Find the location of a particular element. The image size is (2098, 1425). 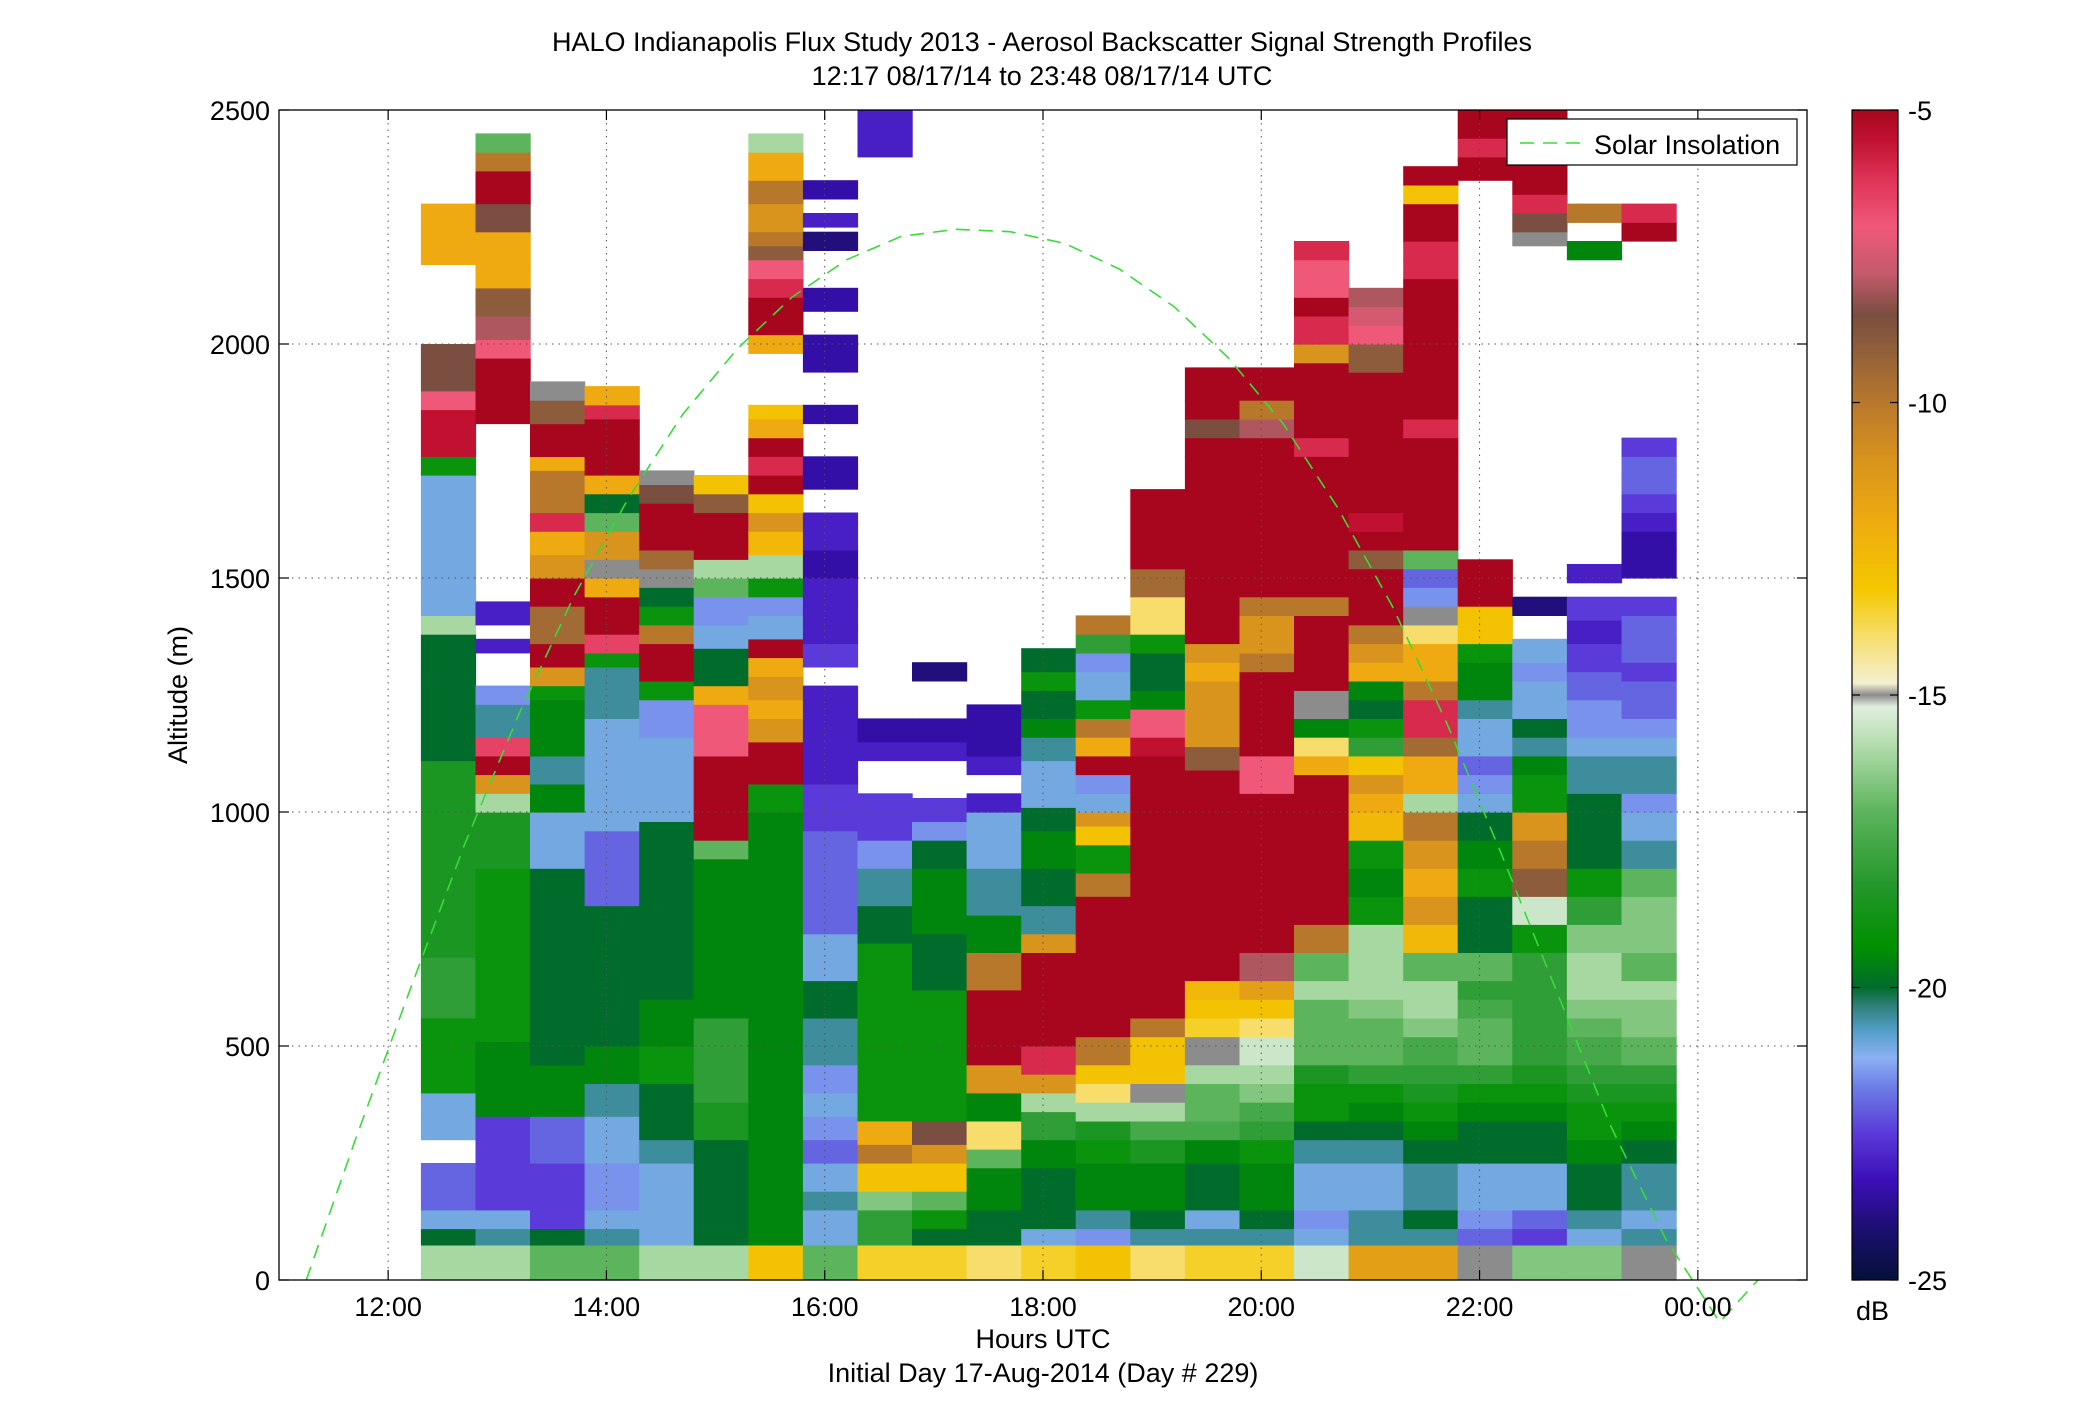

chart-title-line2: 12:17 08/17/14 to 23:48 08/17/14 UTC is located at coordinates (1042, 76).